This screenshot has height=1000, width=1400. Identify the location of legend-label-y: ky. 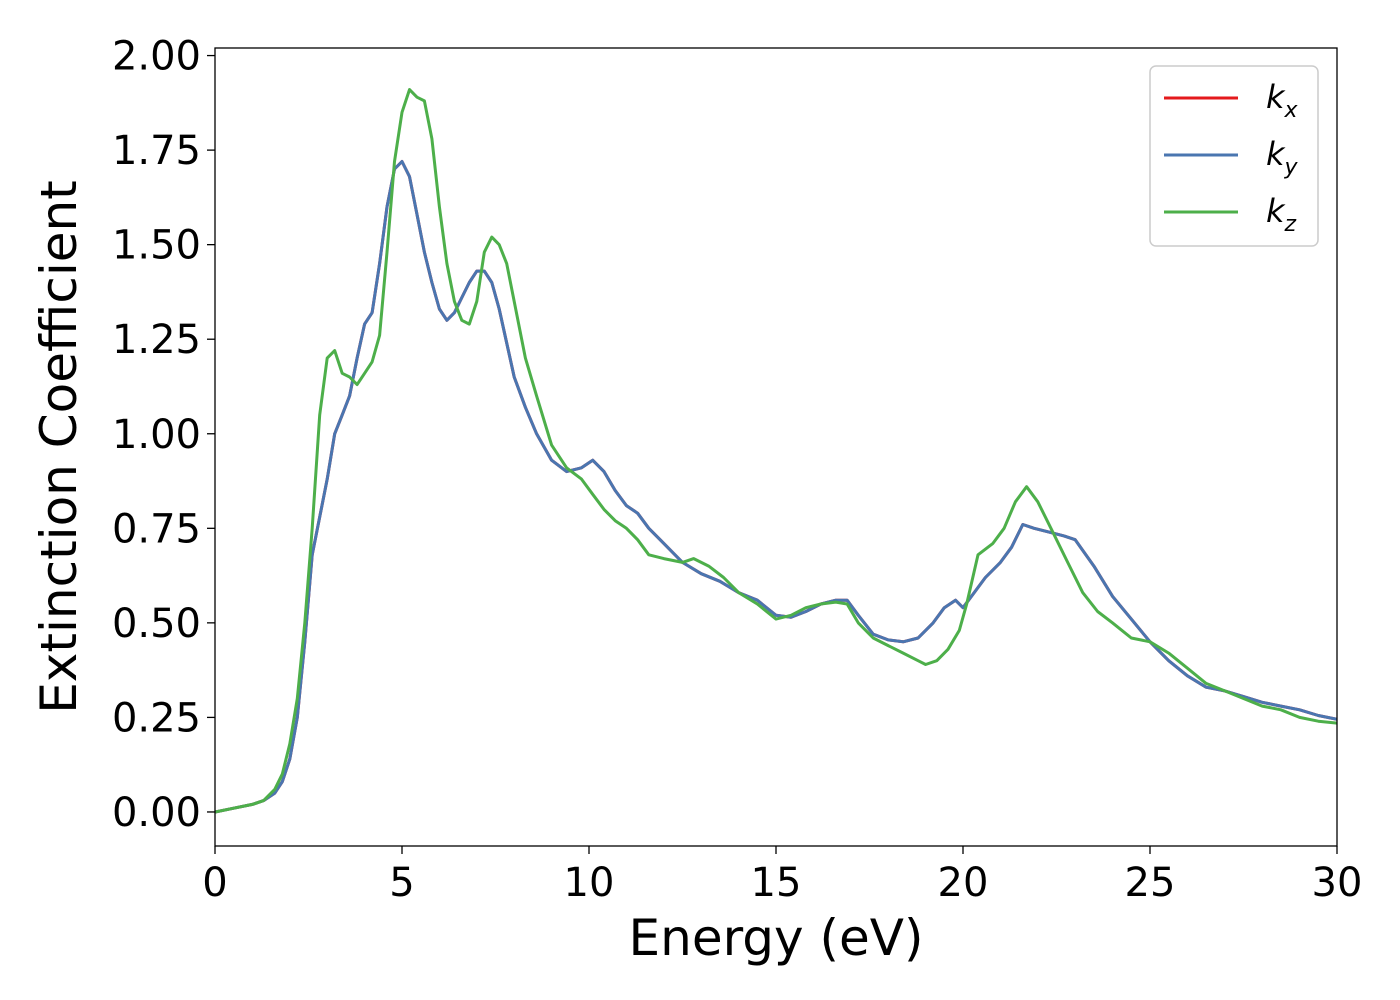
(1282, 157).